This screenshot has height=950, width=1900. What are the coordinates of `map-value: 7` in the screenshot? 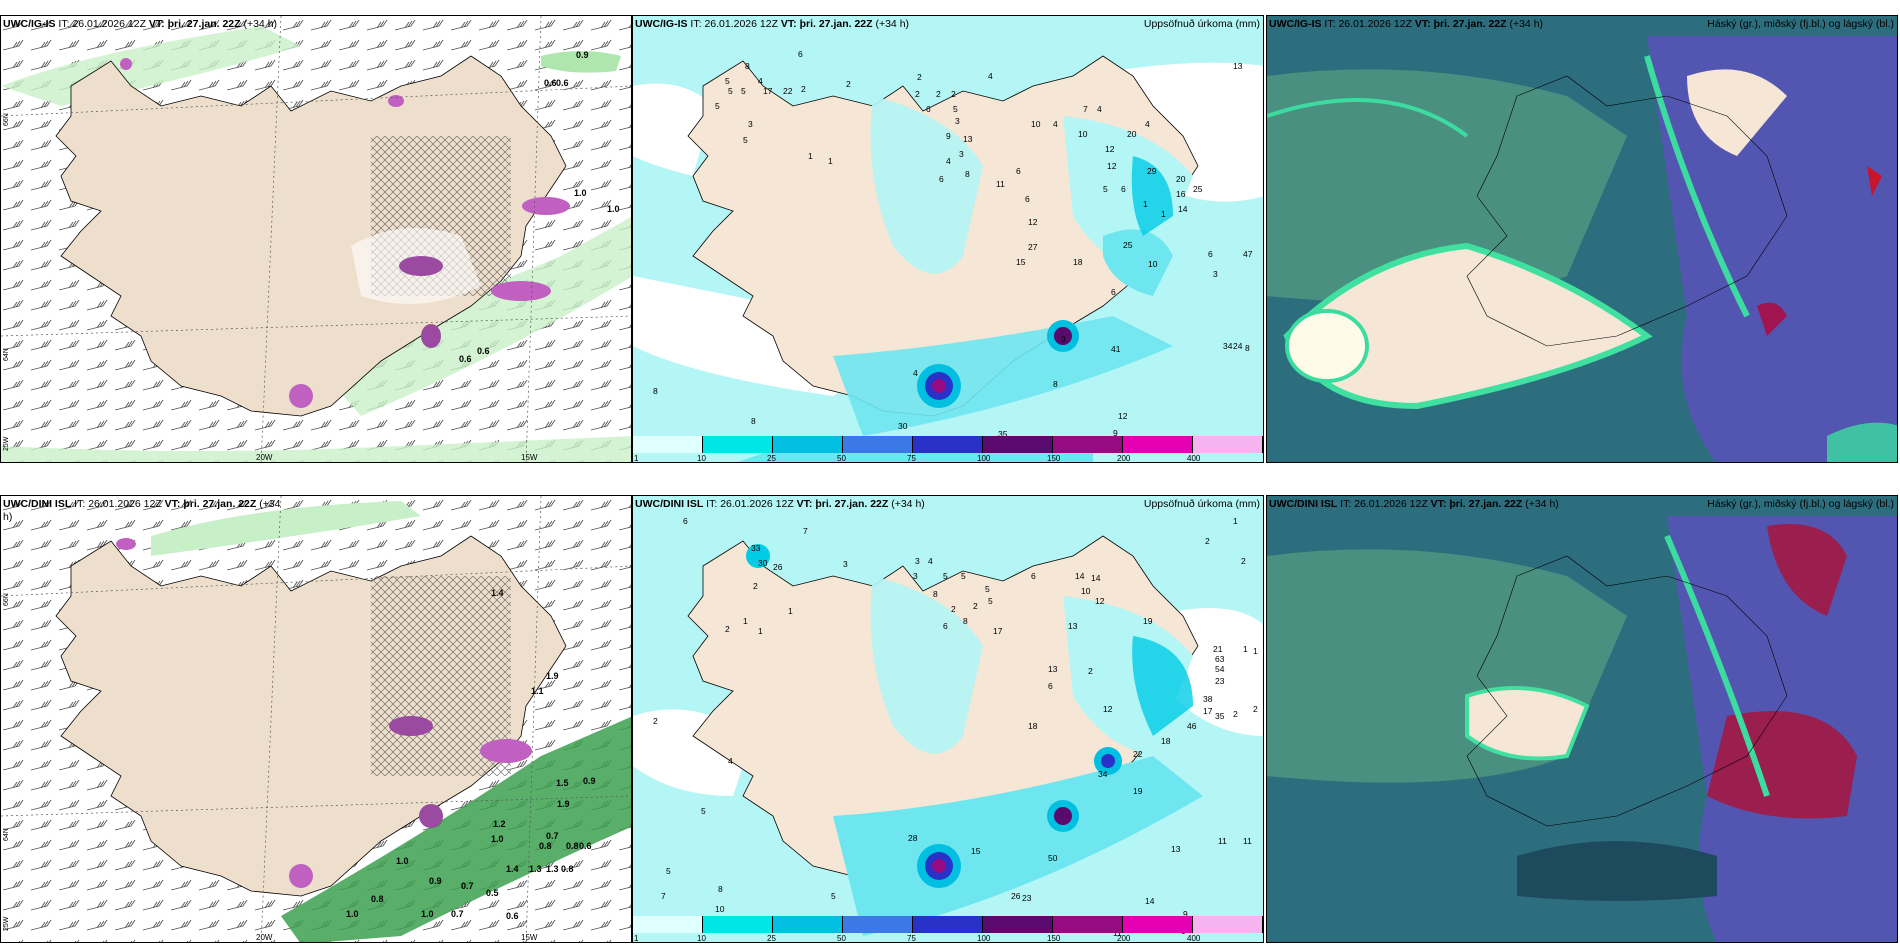 It's located at (805, 531).